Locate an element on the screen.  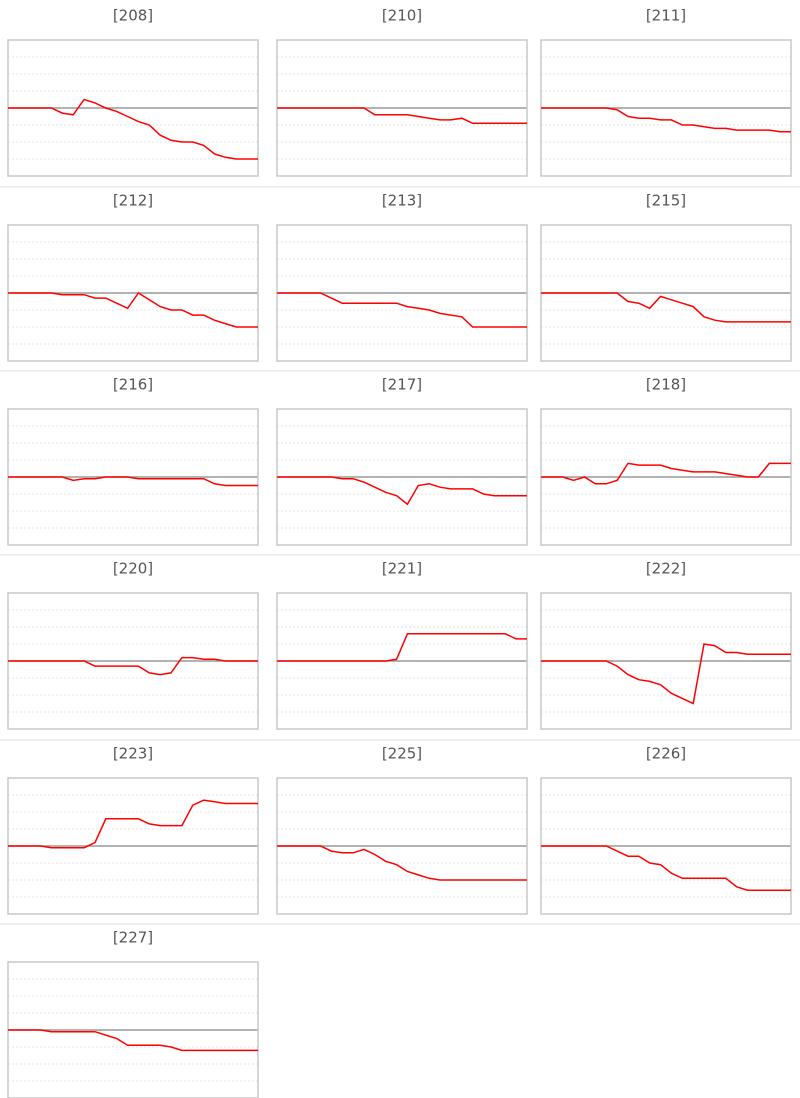
chart-title: [225] is located at coordinates (402, 754).